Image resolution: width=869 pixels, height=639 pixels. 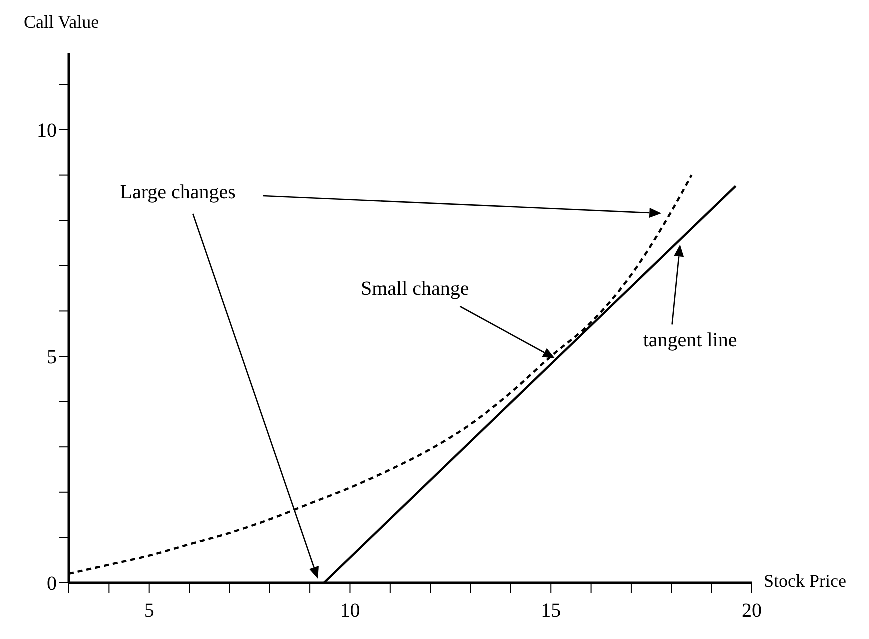 I want to click on annotation: Large changes, so click(x=178, y=193).